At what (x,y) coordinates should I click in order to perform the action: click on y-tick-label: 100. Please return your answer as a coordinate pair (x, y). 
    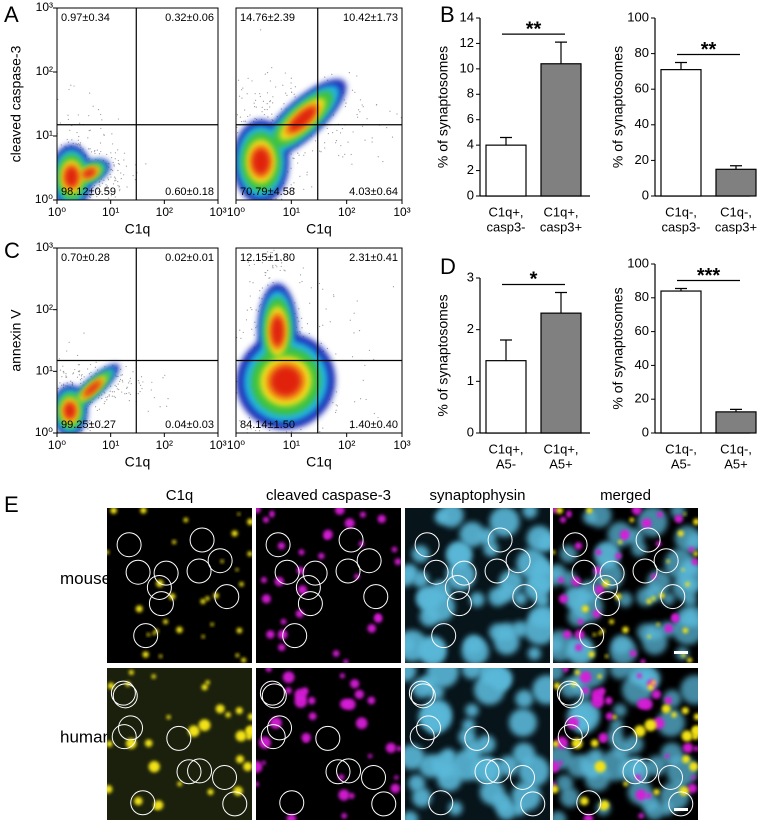
    Looking at the image, I should click on (638, 262).